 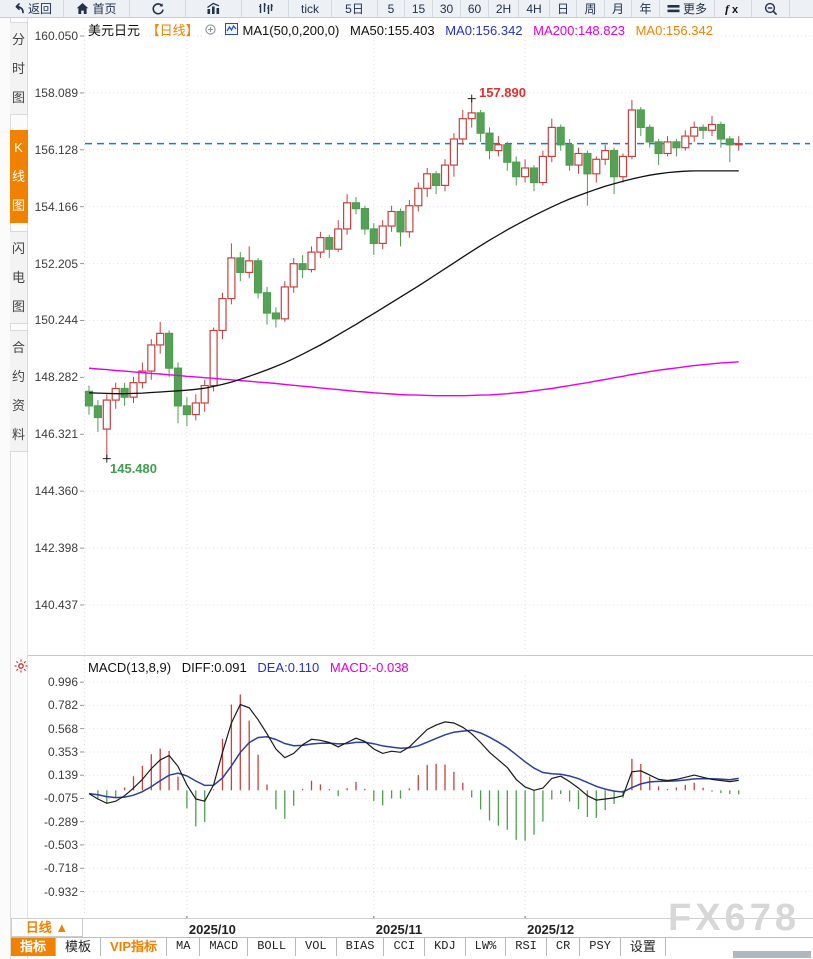 I want to click on price-axis-label: 158.089, so click(x=56, y=92).